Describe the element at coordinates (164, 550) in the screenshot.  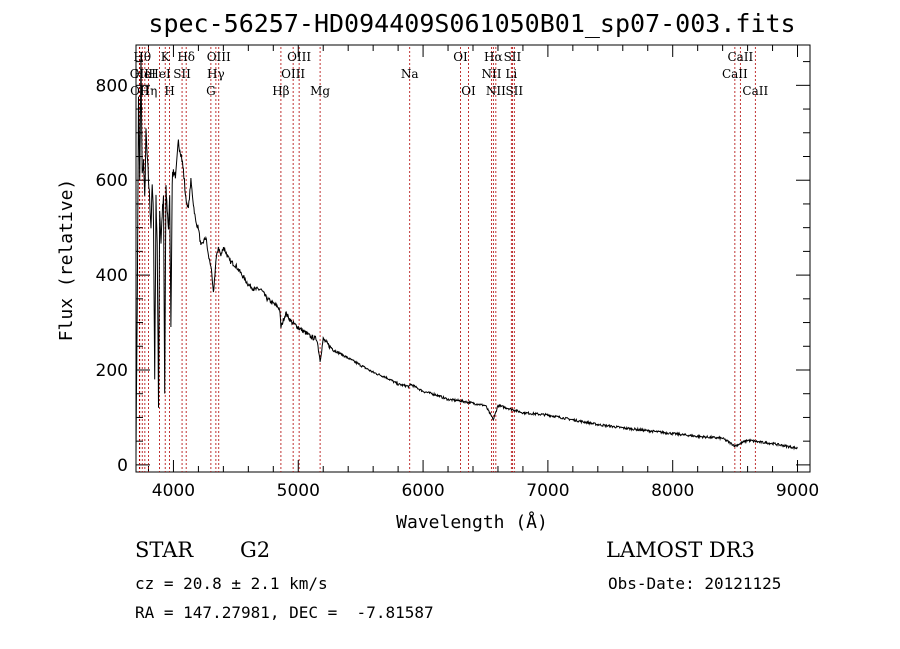
I see `object-class: STAR` at that location.